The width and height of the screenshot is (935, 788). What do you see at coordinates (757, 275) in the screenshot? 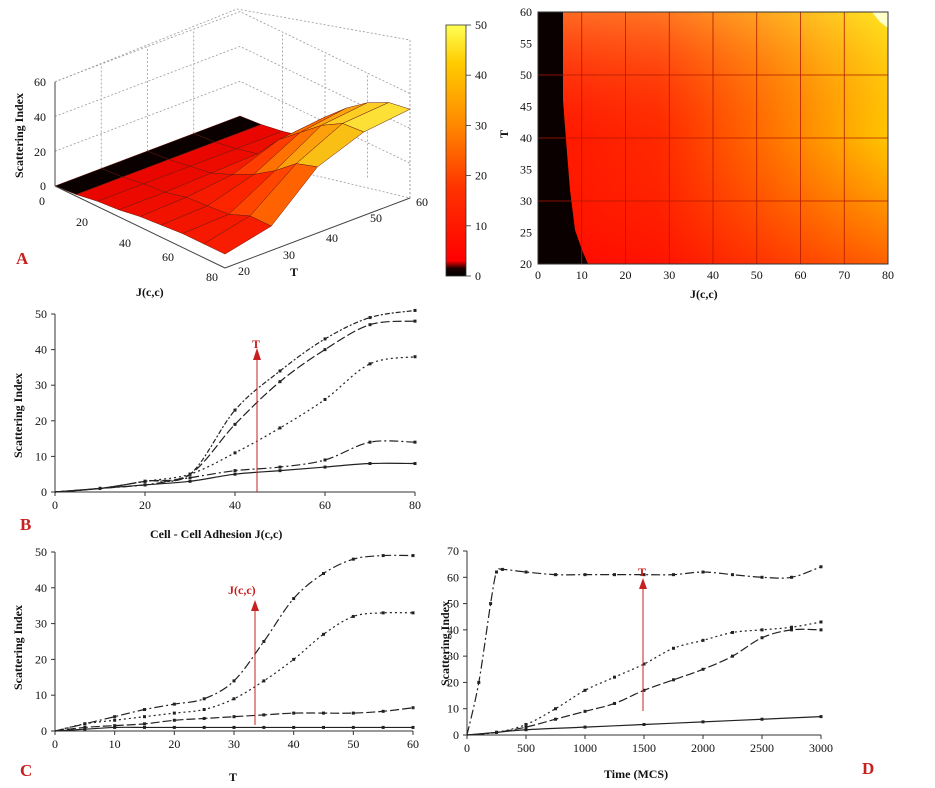
I see `heatmap-x-tick: 50` at bounding box center [757, 275].